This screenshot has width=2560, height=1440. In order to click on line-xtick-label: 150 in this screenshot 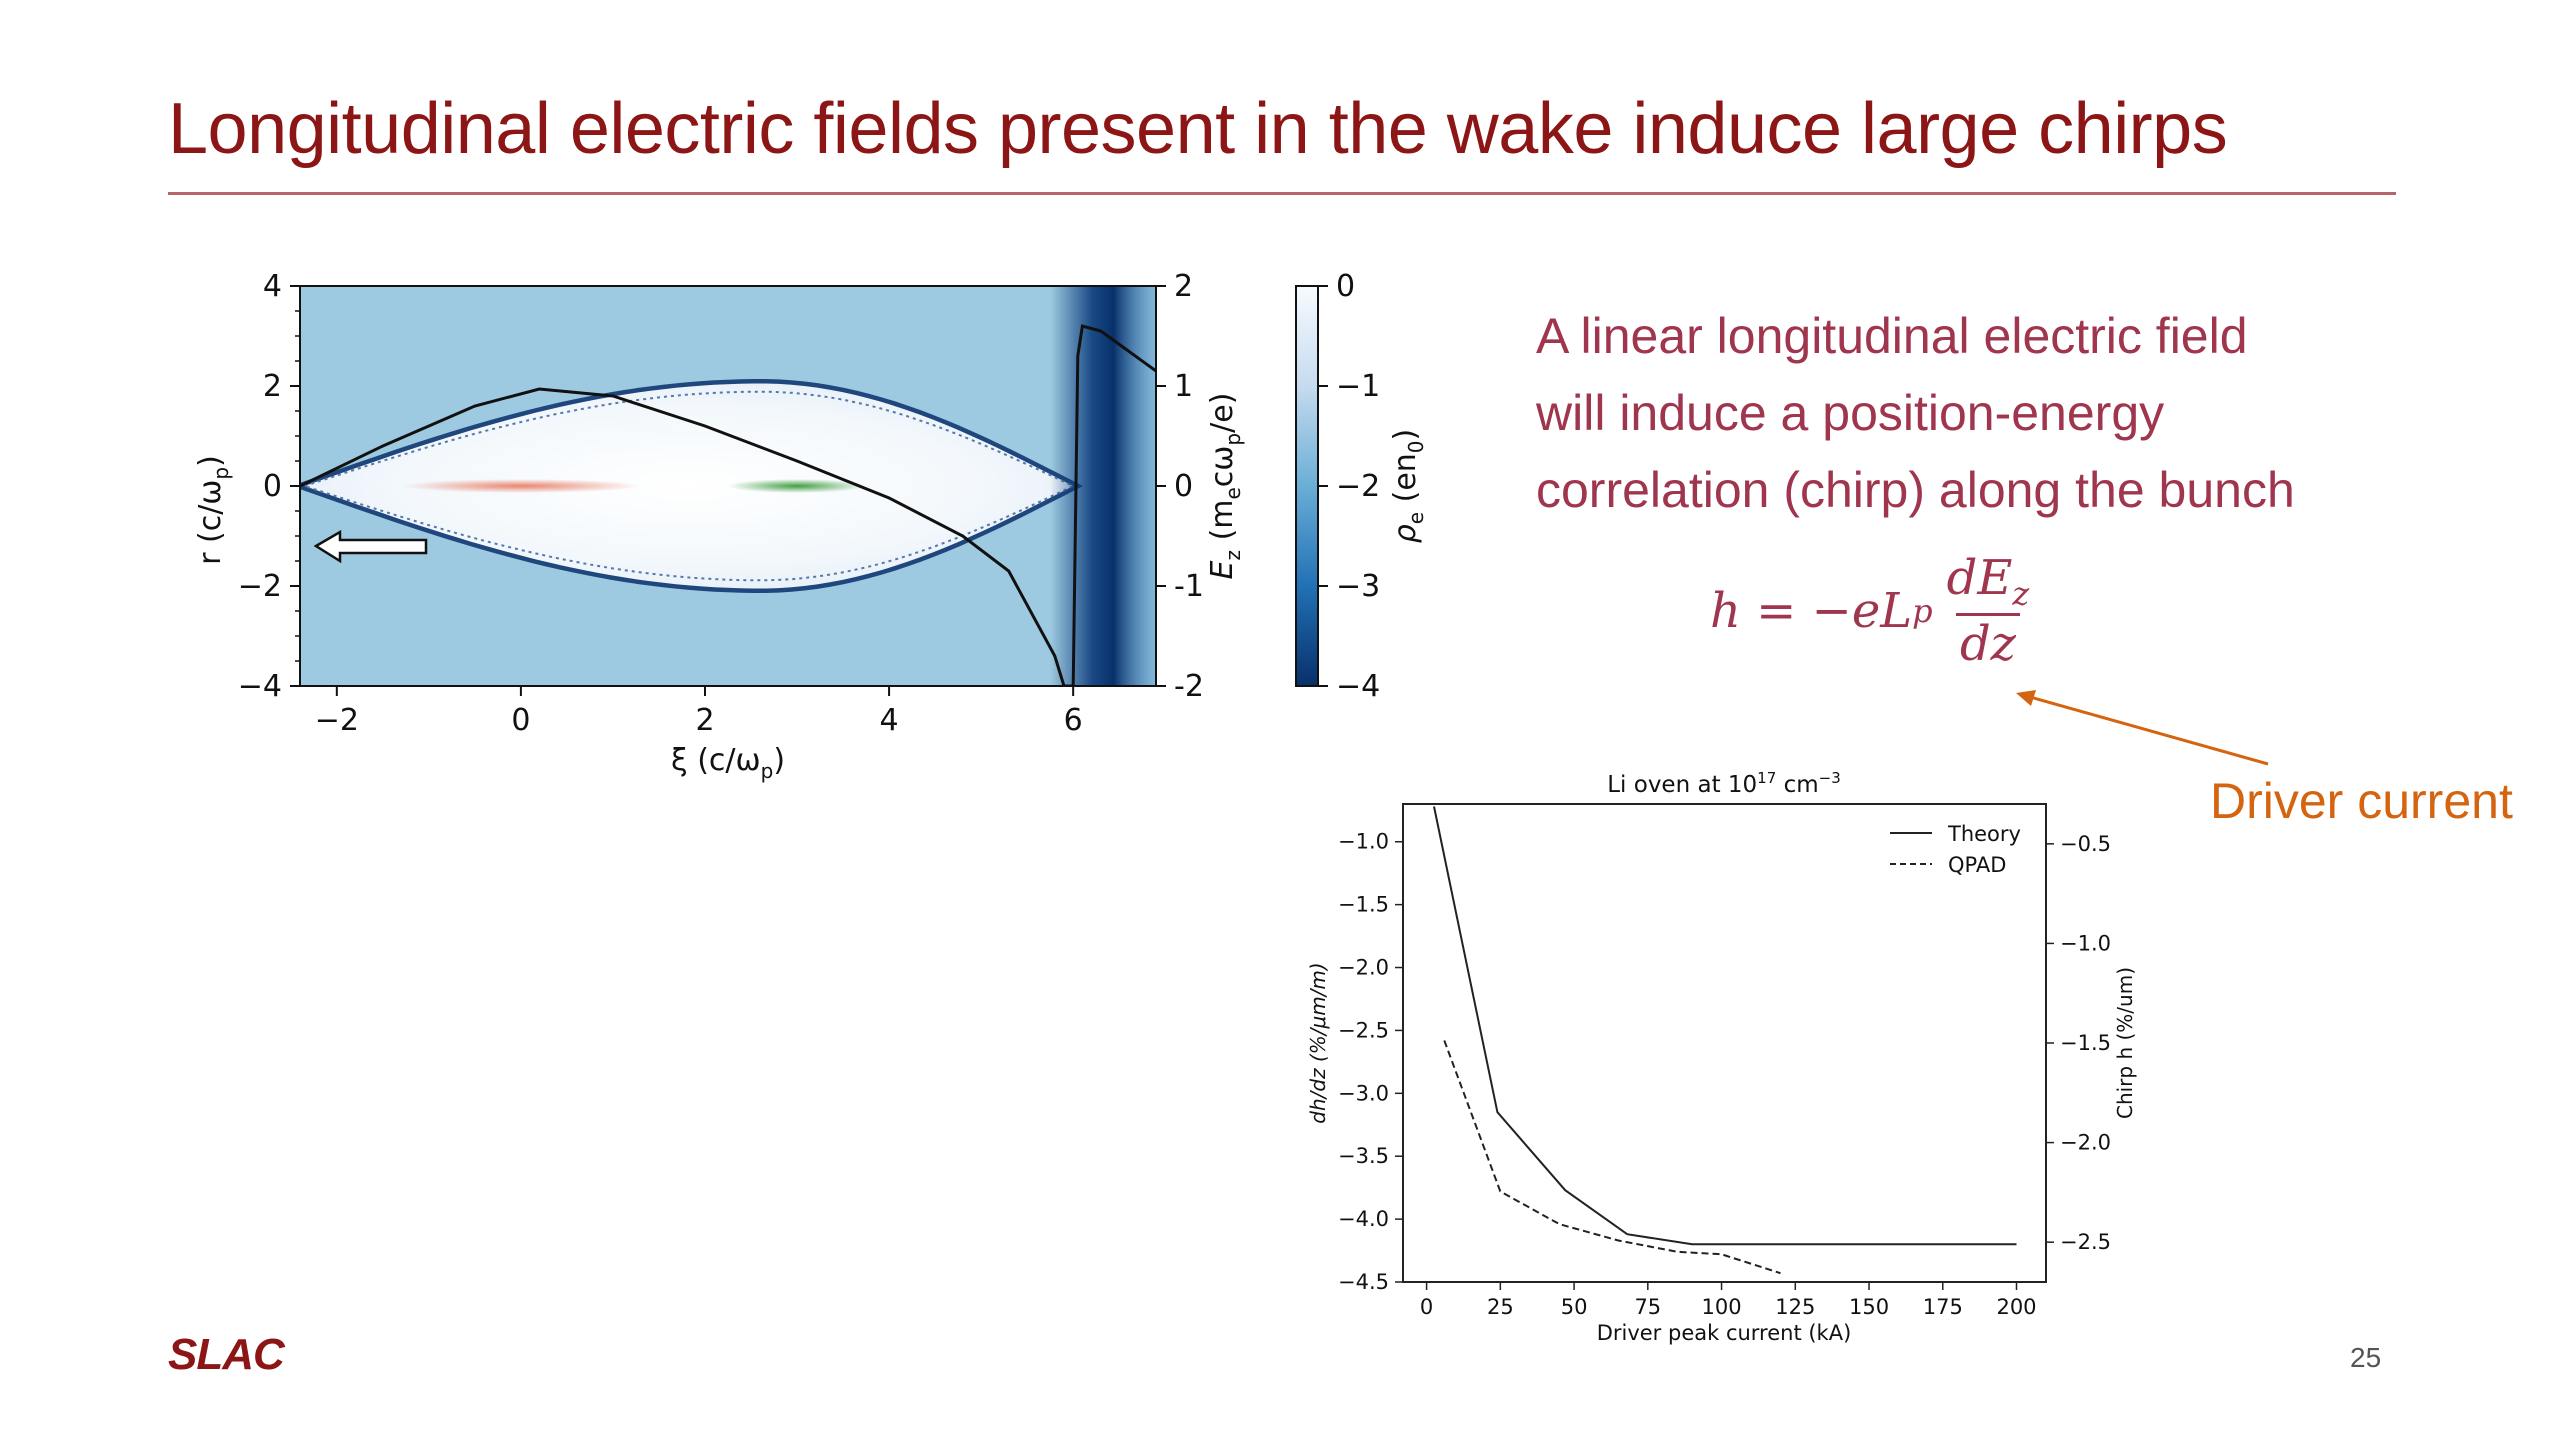, I will do `click(1869, 1307)`.